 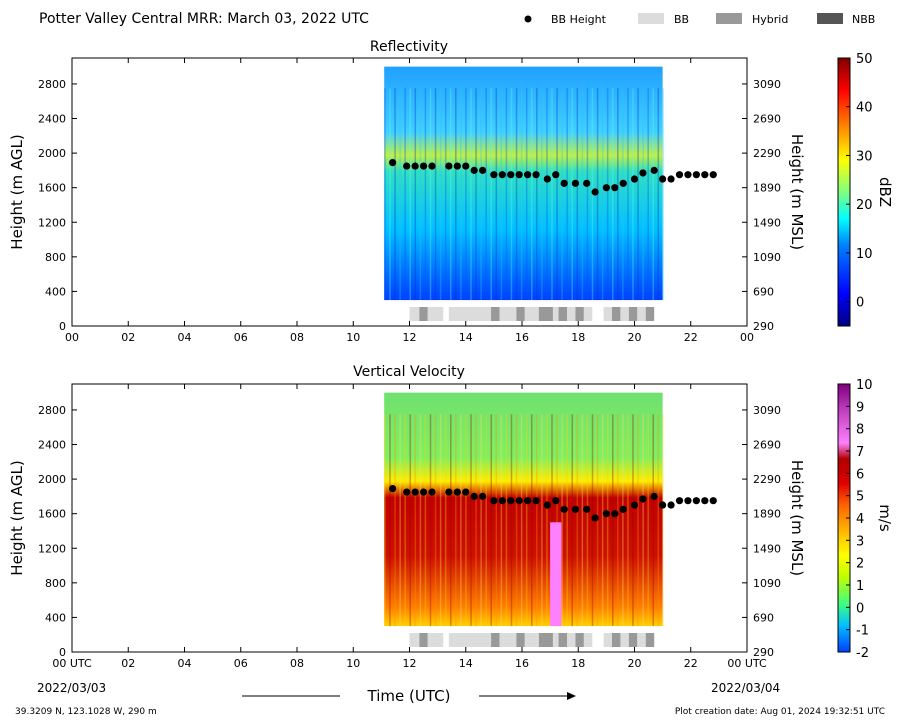 I want to click on legend-bb-height-marker, so click(x=528, y=19).